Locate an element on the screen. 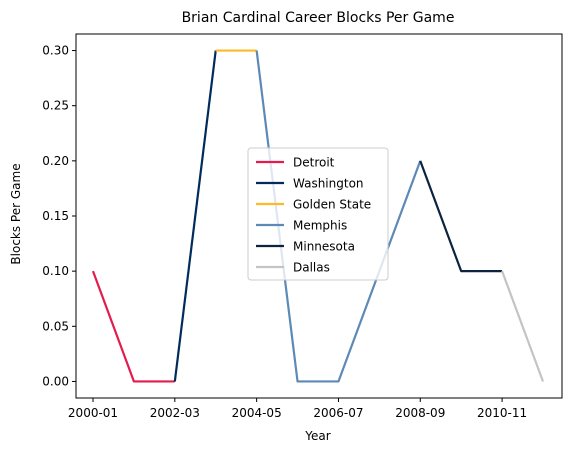 The width and height of the screenshot is (579, 453). x-tick-label: 2008-09 is located at coordinates (420, 413).